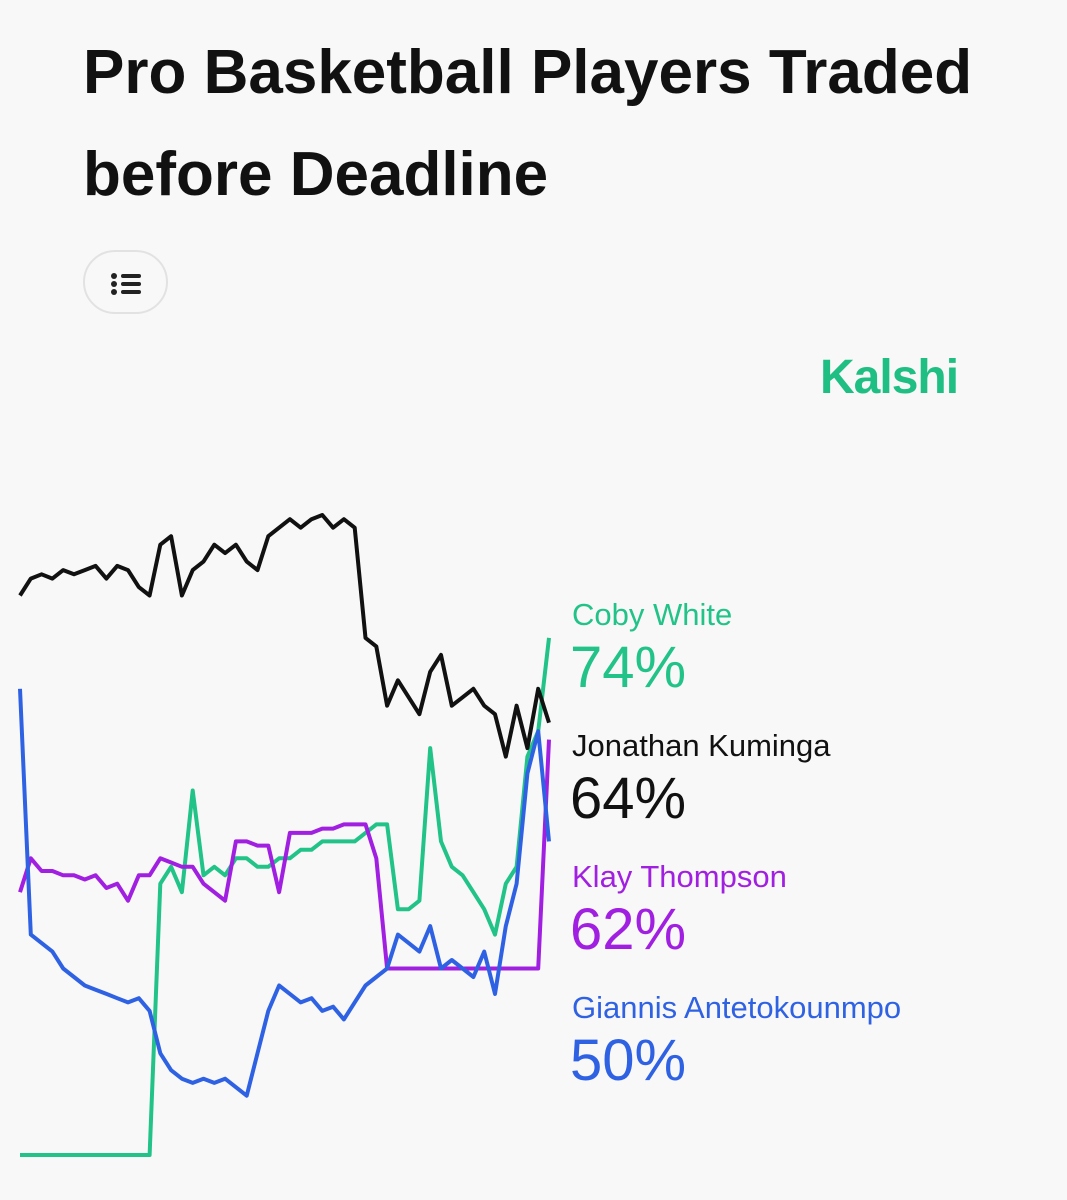 The width and height of the screenshot is (1067, 1200). What do you see at coordinates (736, 1007) in the screenshot?
I see `legend-name: Giannis Antetokounmpo` at bounding box center [736, 1007].